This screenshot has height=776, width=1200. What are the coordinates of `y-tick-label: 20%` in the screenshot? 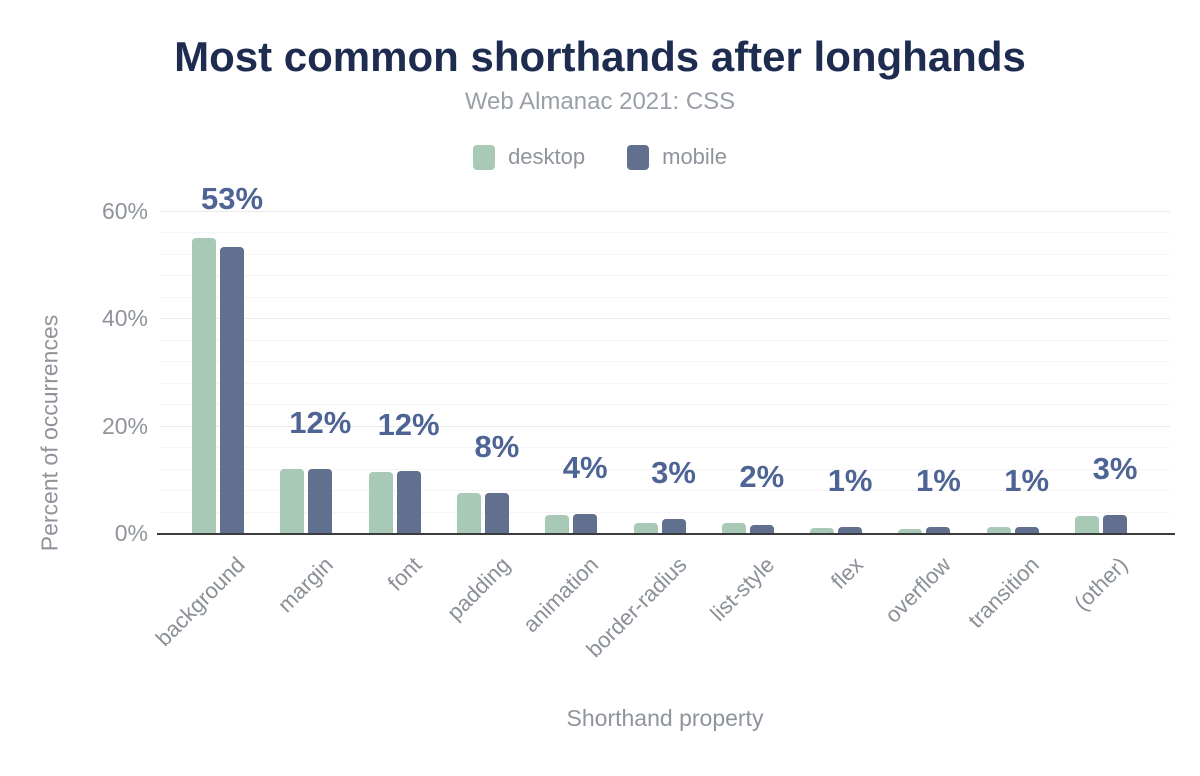 It's located at (124, 425).